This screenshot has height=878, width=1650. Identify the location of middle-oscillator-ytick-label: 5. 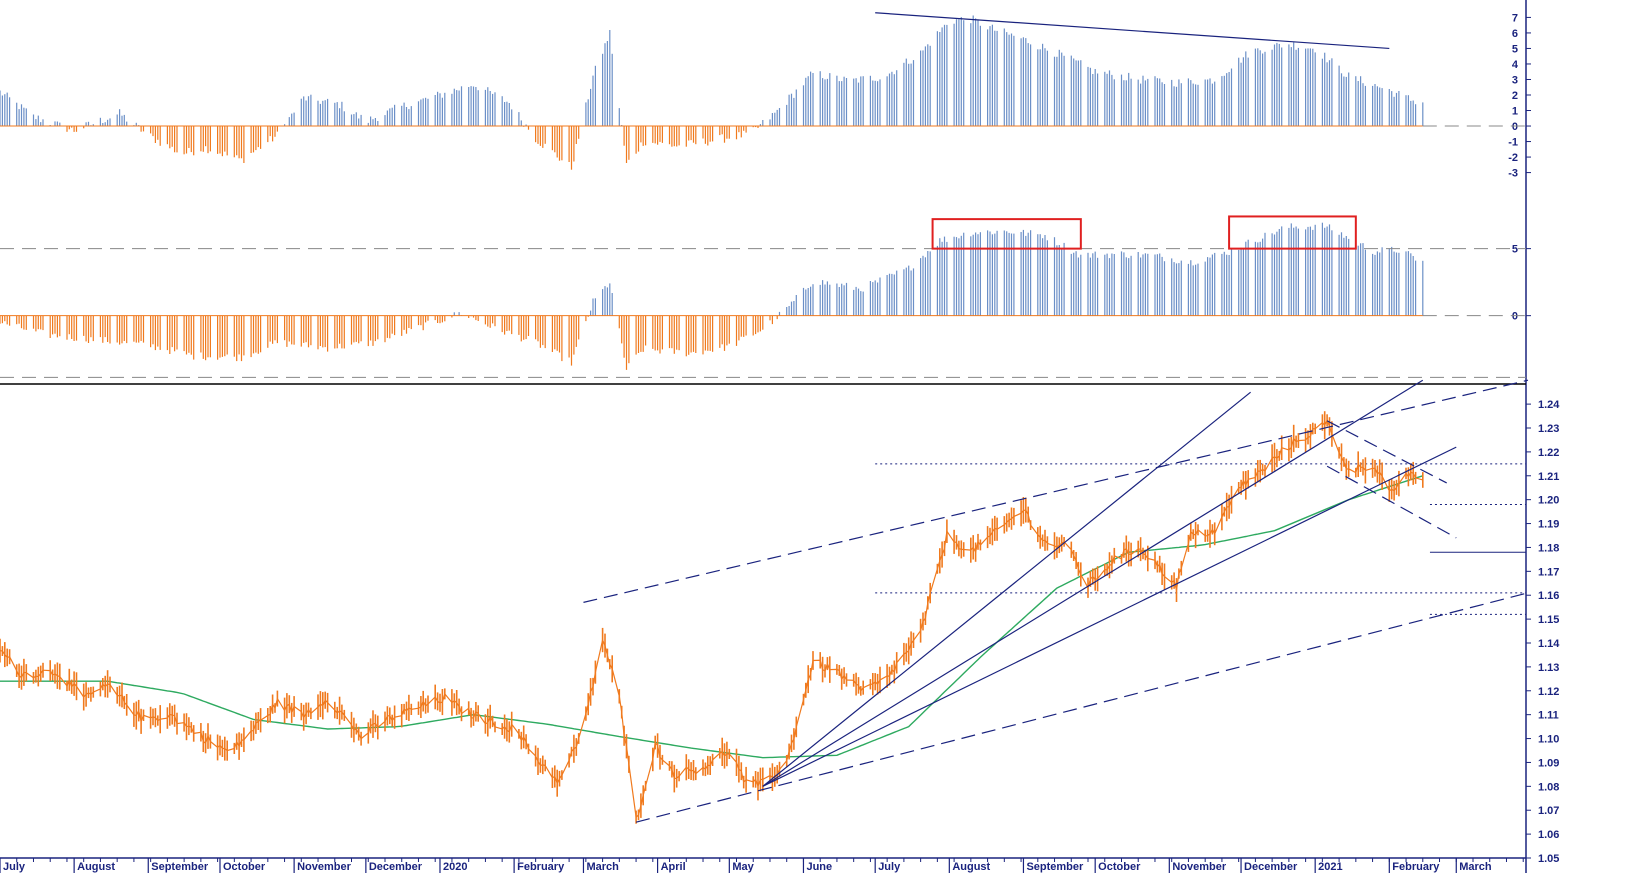
(1515, 250).